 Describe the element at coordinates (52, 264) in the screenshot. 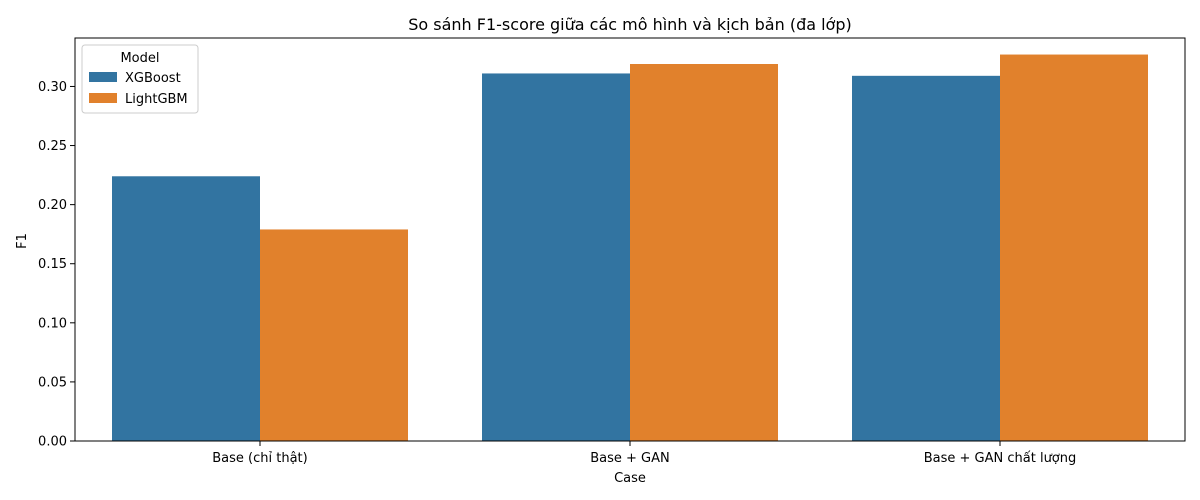

I see `y-tick-label: 0.15` at that location.